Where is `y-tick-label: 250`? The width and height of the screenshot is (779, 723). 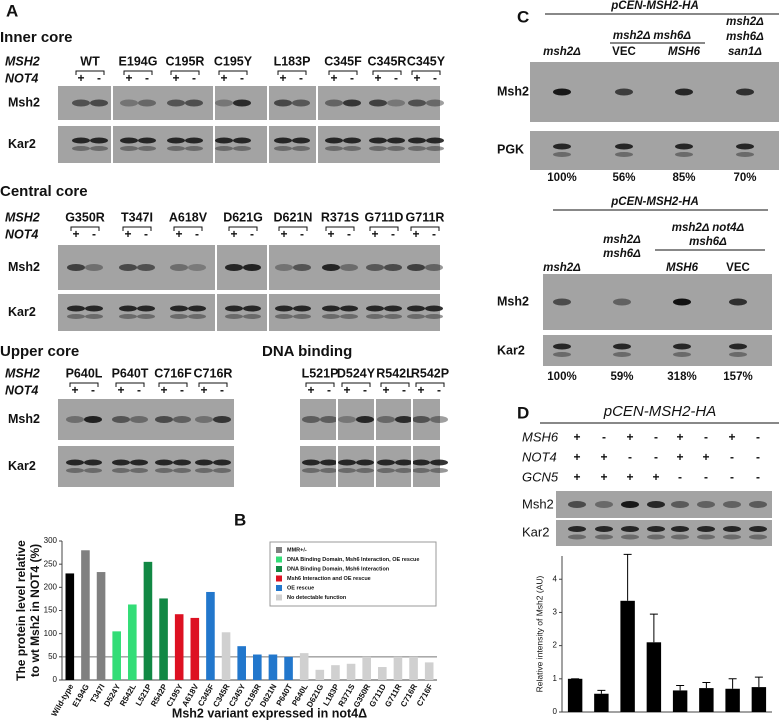 y-tick-label: 250 is located at coordinates (51, 563).